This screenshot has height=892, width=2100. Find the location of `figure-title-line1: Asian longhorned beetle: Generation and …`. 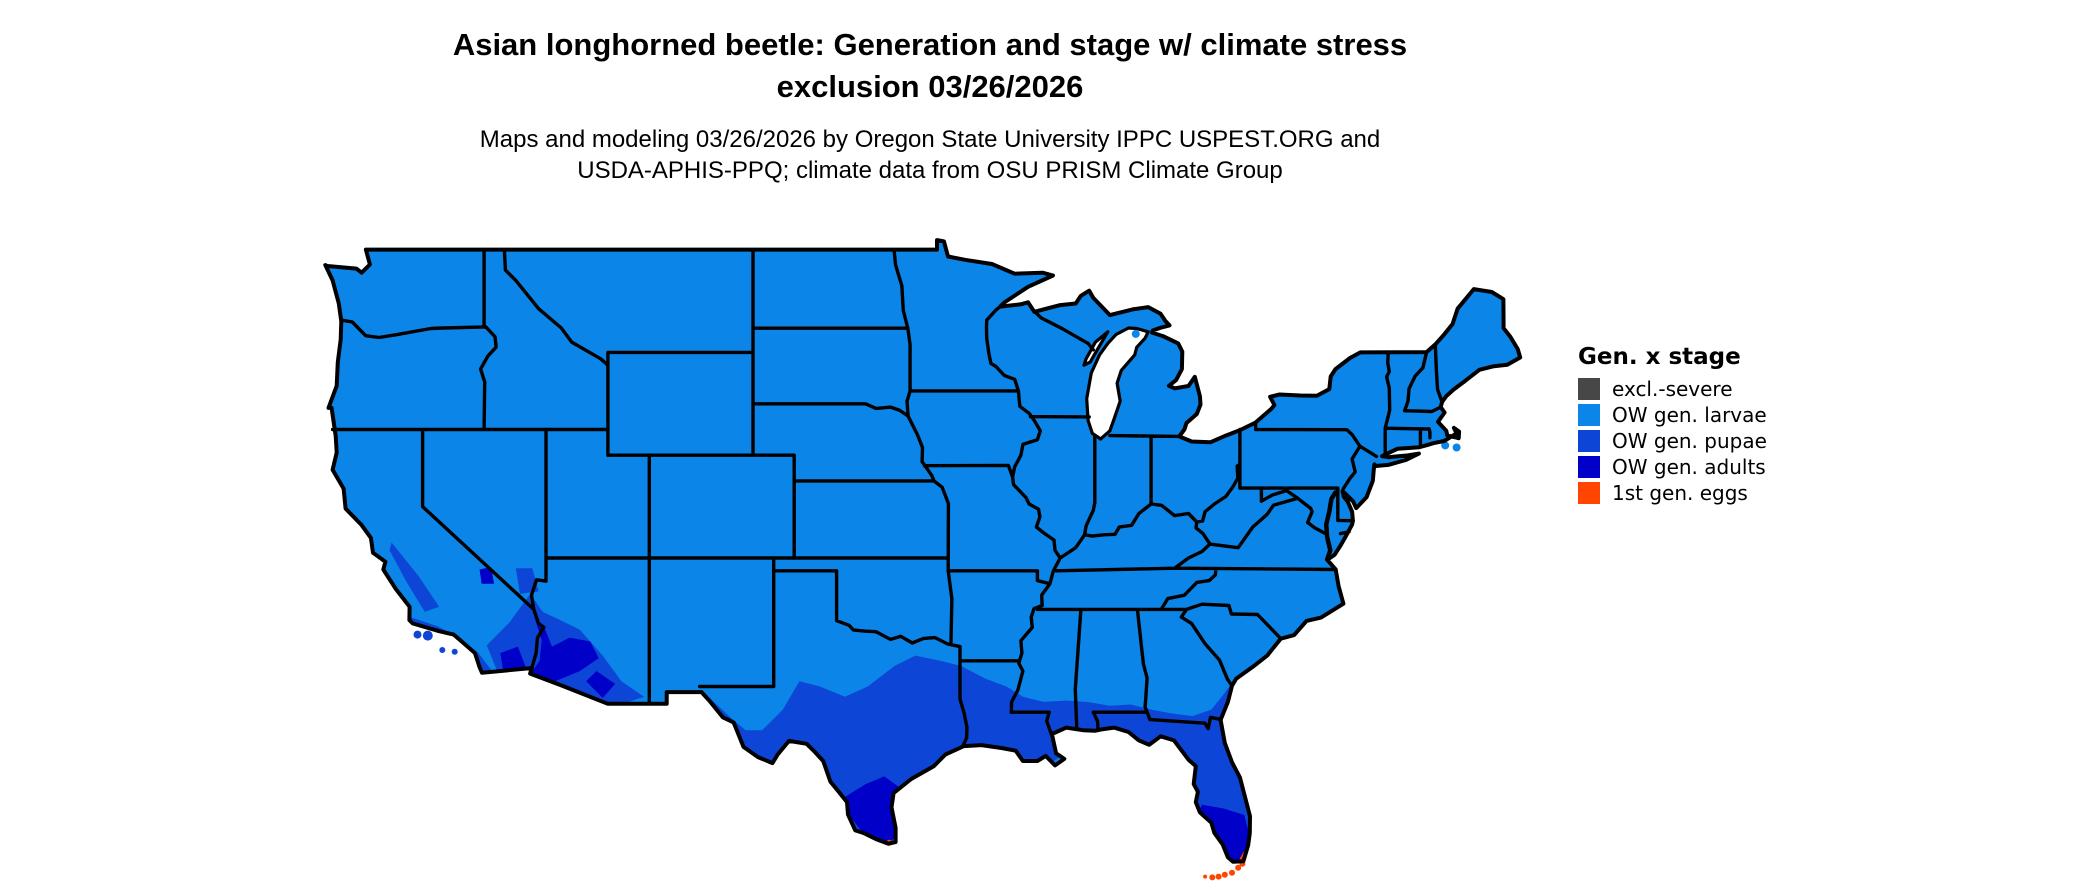

figure-title-line1: Asian longhorned beetle: Generation and … is located at coordinates (930, 44).